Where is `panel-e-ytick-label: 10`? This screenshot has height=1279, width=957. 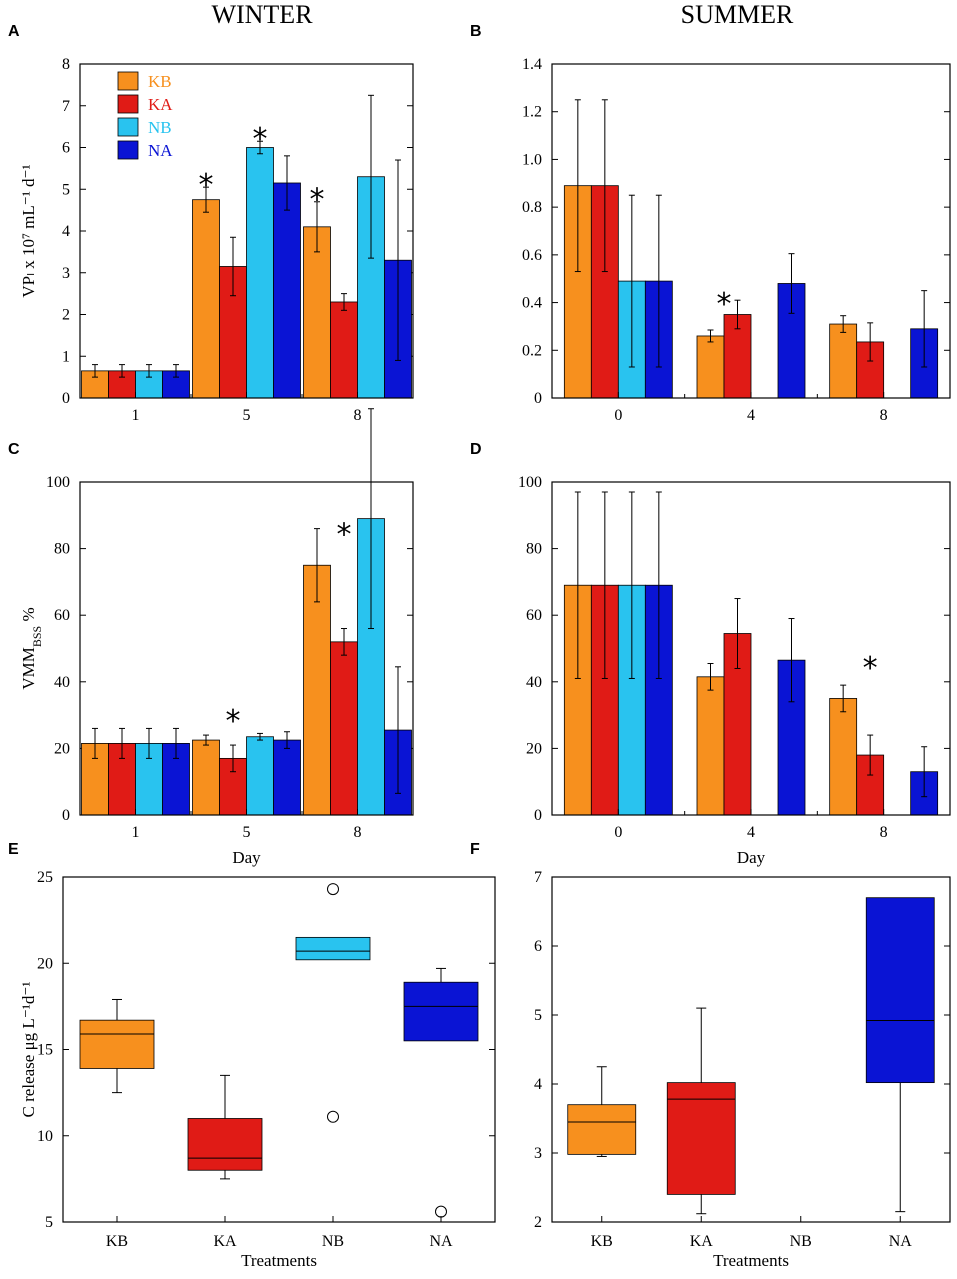 panel-e-ytick-label: 10 is located at coordinates (45, 1136).